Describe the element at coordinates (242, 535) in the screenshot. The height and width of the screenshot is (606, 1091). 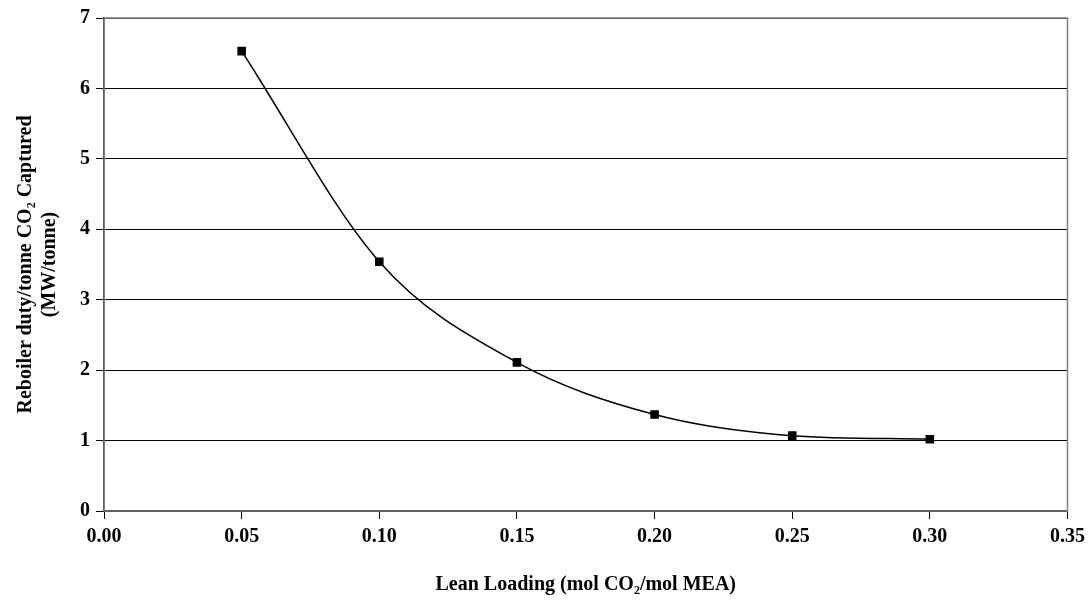
I see `x-tick-label: 0.05` at that location.